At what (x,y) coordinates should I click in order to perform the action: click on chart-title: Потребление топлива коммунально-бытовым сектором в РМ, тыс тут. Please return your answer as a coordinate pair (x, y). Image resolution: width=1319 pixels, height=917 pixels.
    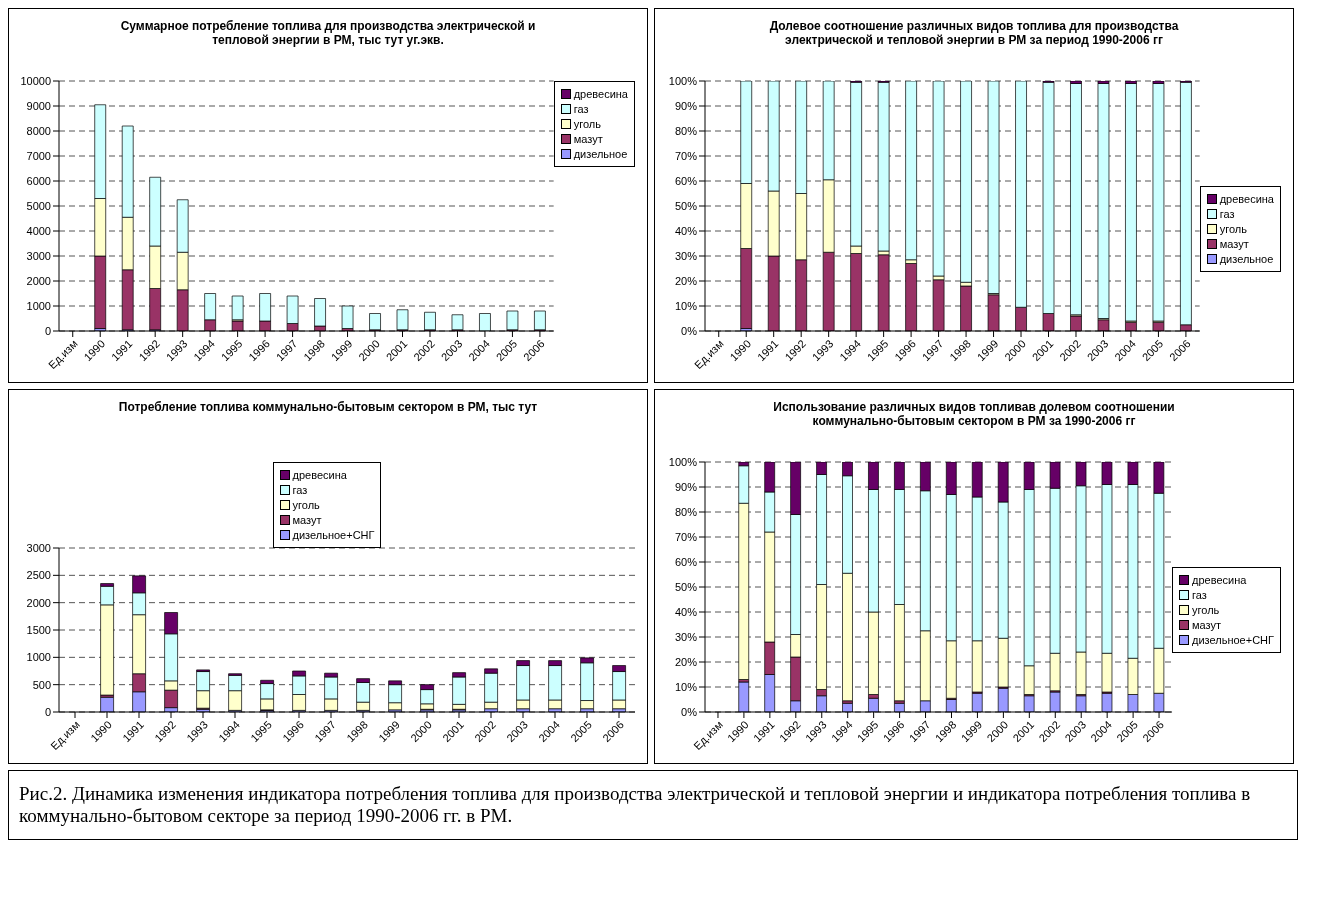
    Looking at the image, I should click on (328, 407).